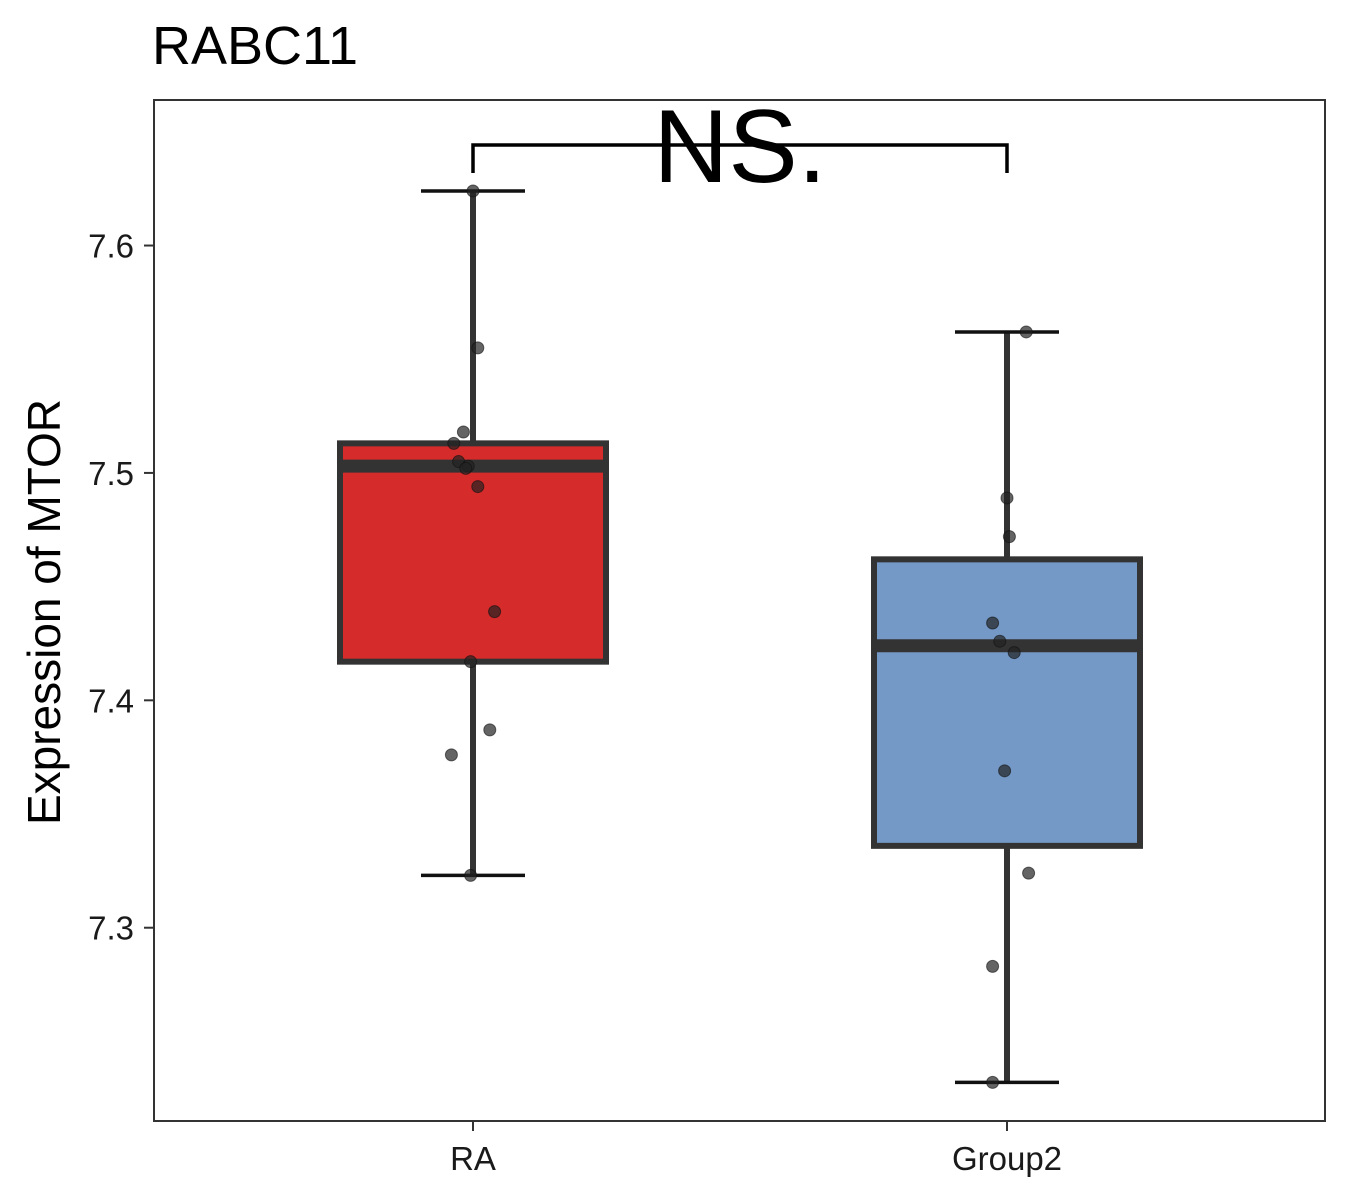 This screenshot has width=1350, height=1200. What do you see at coordinates (255, 46) in the screenshot?
I see `chart-title: RABC11` at bounding box center [255, 46].